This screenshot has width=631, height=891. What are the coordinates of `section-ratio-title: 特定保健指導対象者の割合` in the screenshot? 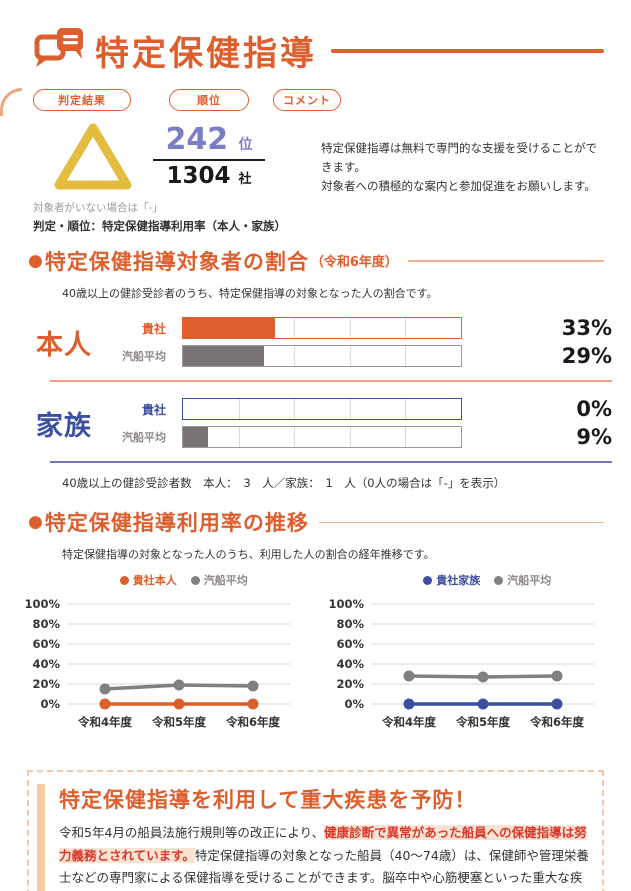 It's located at (176, 261).